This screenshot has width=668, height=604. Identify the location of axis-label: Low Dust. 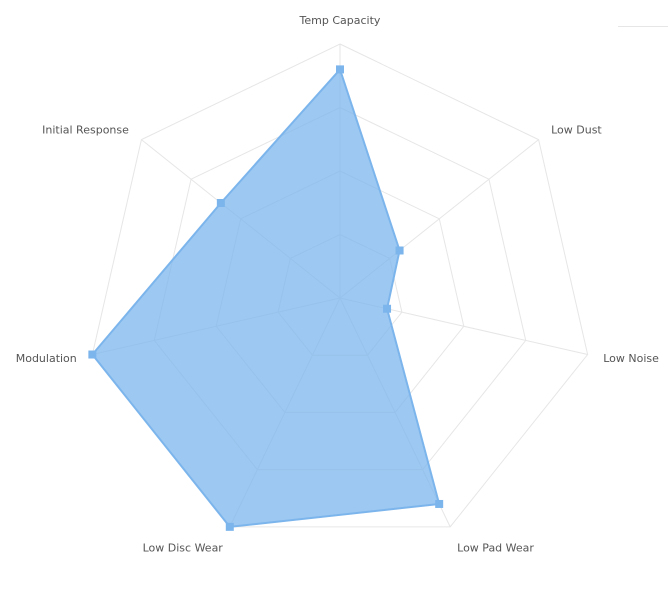
(576, 130).